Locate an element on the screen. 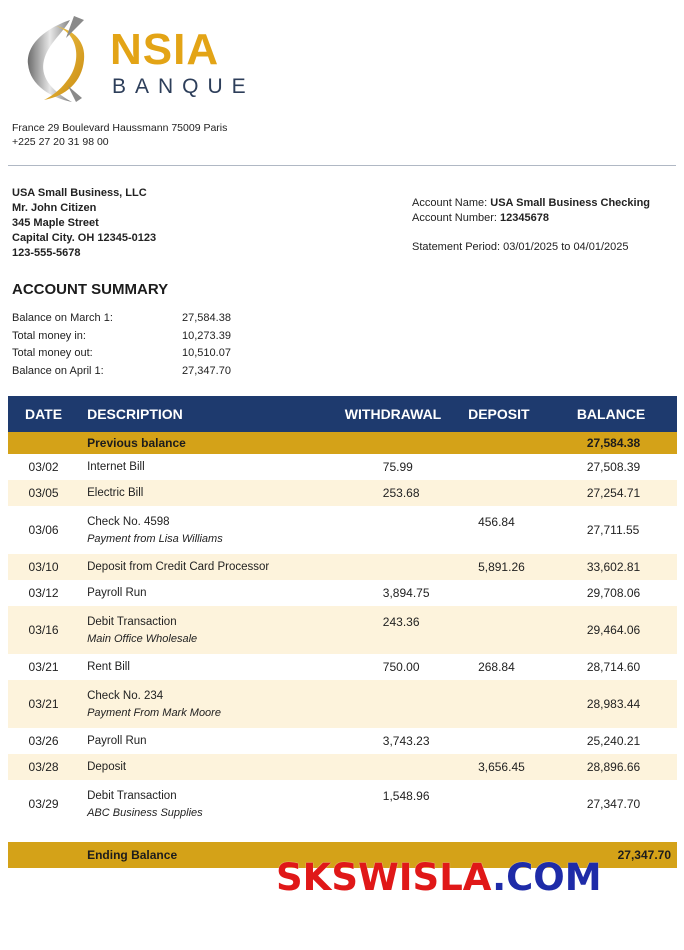 This screenshot has height=950, width=684. table-spacer is located at coordinates (342, 835).